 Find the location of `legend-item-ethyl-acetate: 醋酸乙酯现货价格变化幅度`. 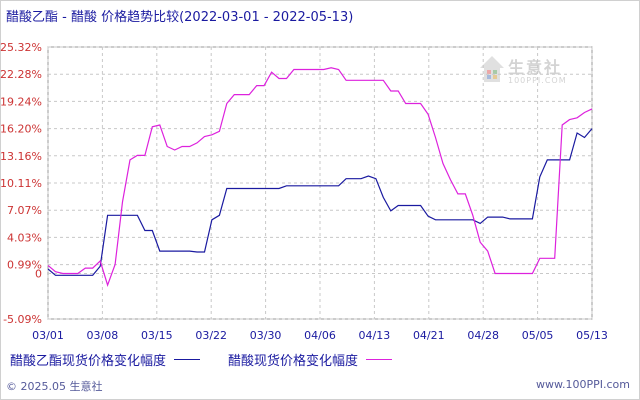

legend-item-ethyl-acetate: 醋酸乙酯现货价格变化幅度 is located at coordinates (105, 359).